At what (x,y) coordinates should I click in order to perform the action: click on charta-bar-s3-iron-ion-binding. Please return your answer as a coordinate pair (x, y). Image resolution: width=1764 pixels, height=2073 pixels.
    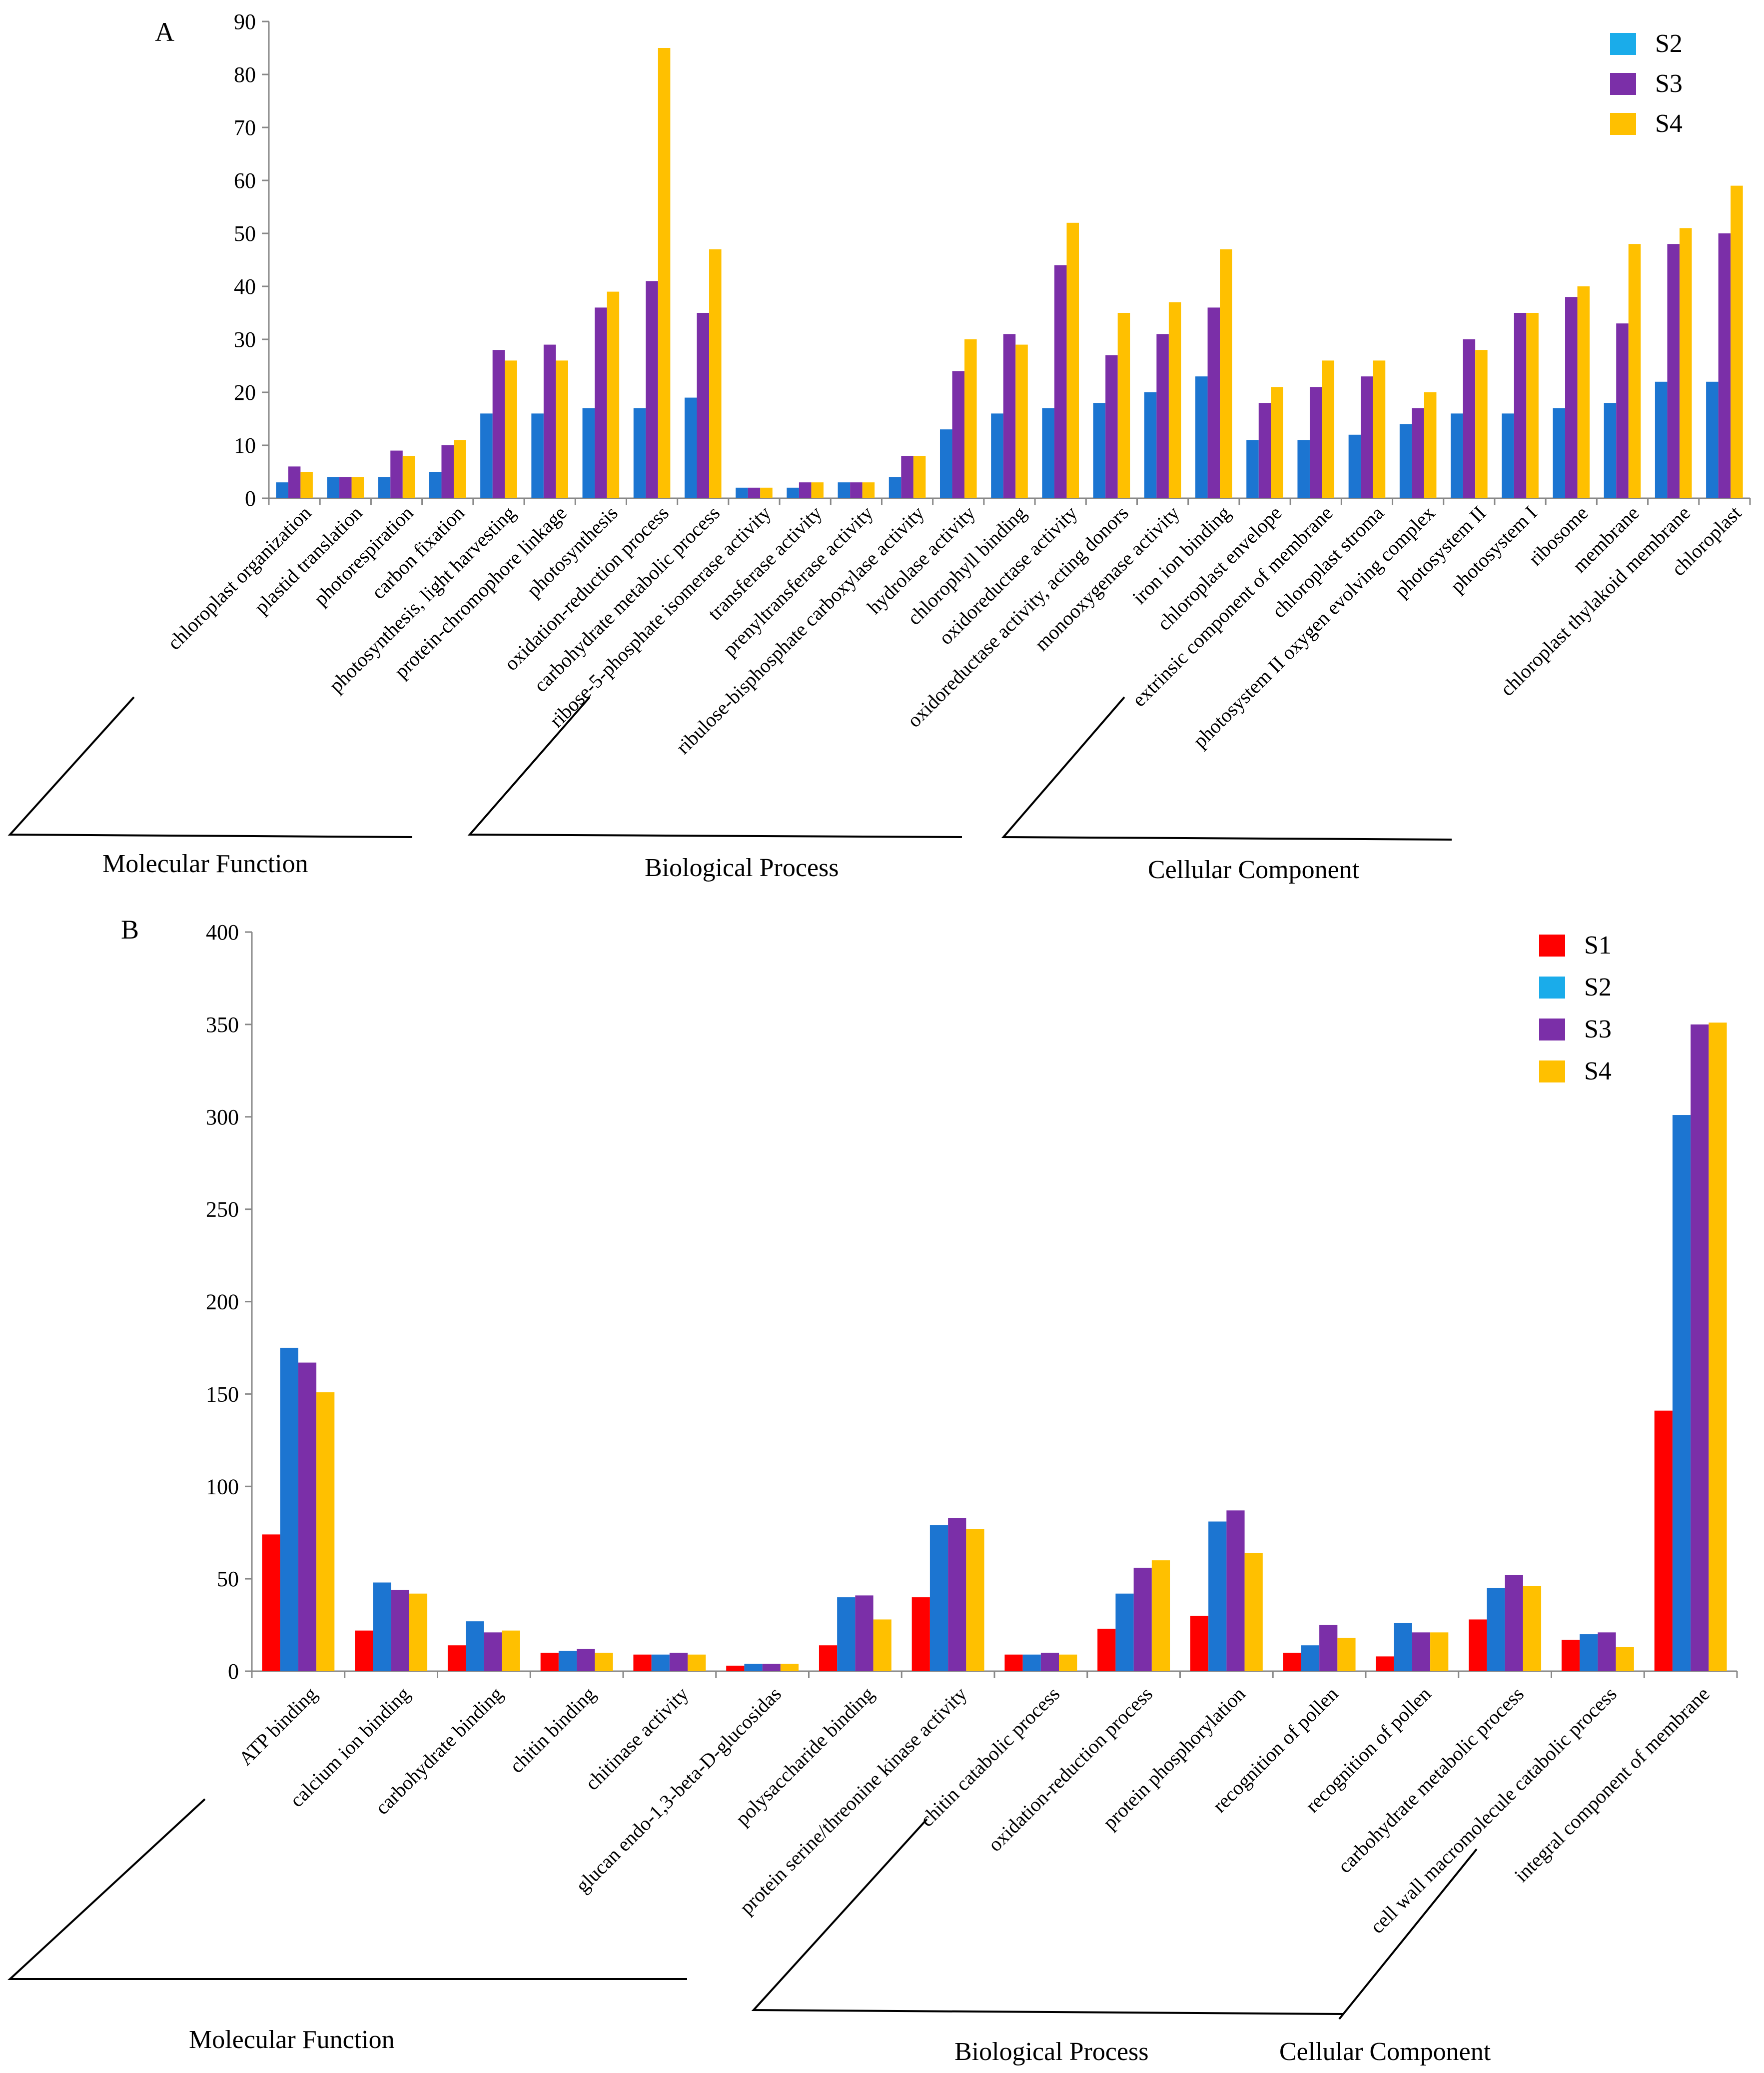
    Looking at the image, I should click on (1214, 402).